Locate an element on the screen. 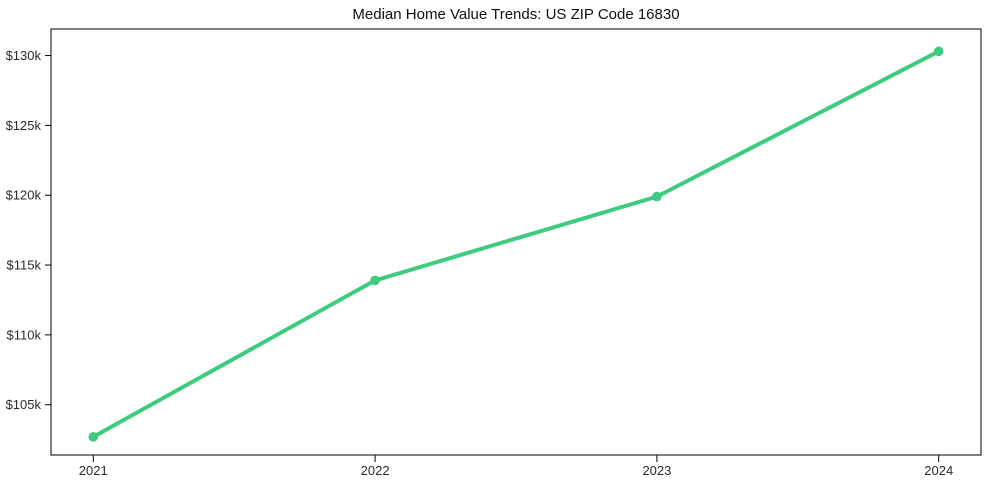  x-tick-label: 2023 is located at coordinates (656, 470).